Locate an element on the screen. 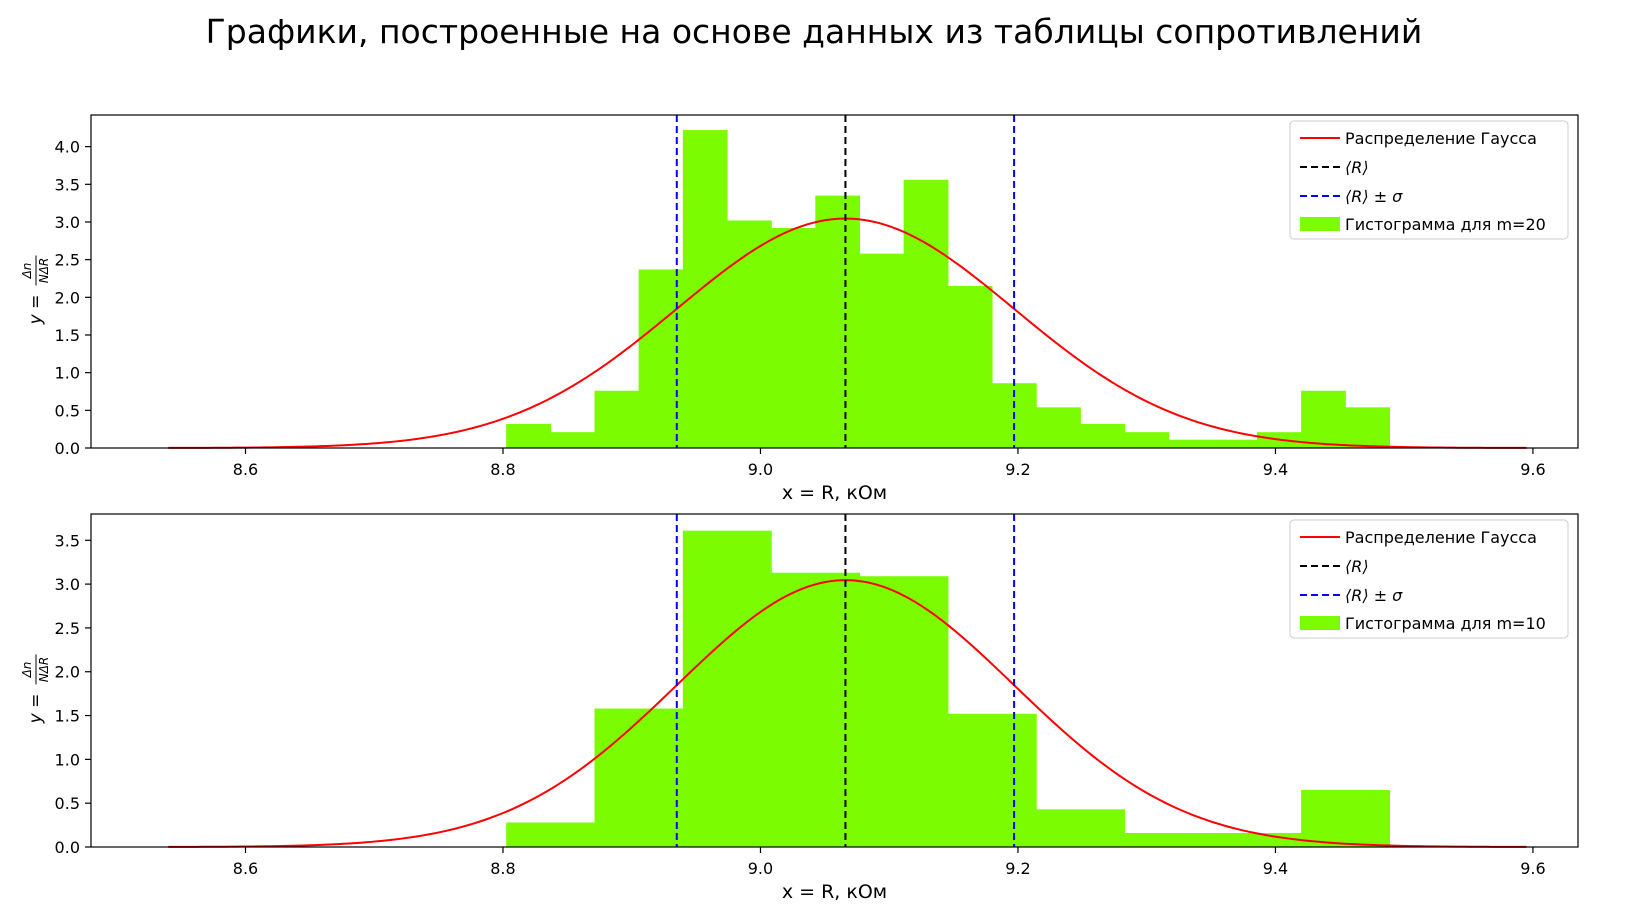 The image size is (1628, 905). legend-hist-label: Гистограмма для m=20 is located at coordinates (1445, 224).